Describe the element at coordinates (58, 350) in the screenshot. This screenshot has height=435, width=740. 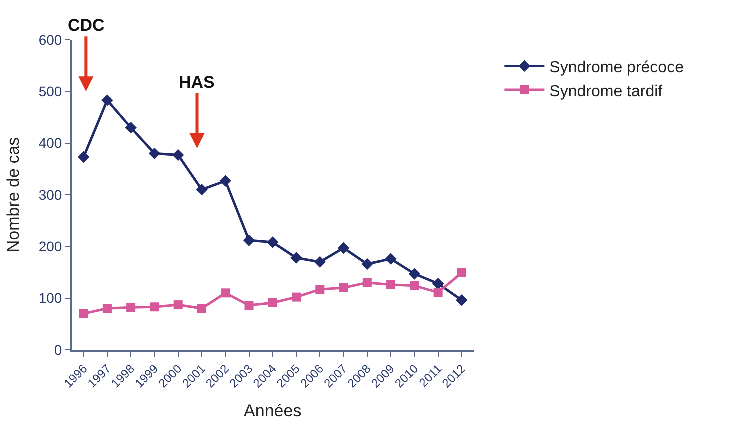
I see `y-tick-label: 0` at that location.